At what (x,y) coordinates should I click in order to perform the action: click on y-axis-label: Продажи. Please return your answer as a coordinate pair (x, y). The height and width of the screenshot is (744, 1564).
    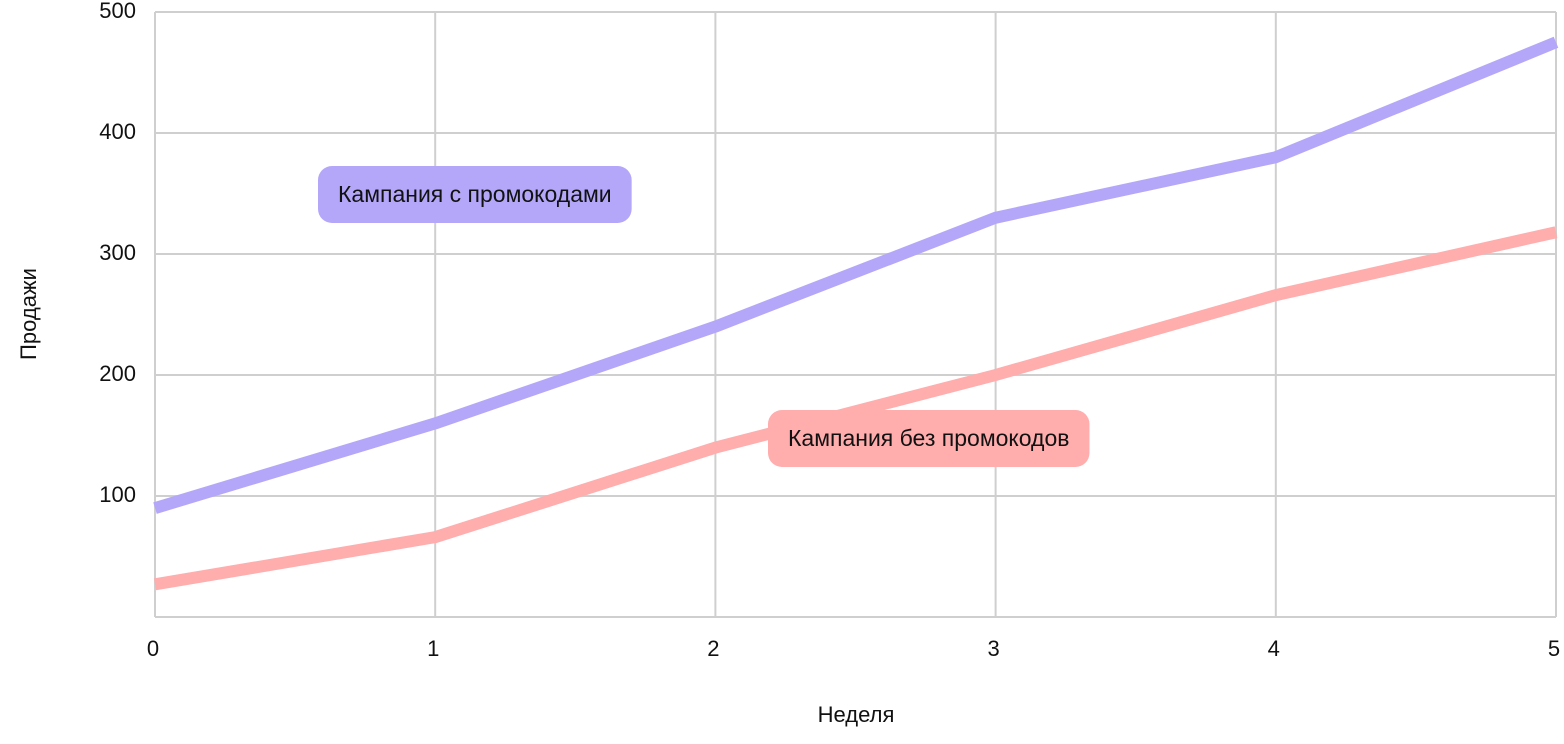
    Looking at the image, I should click on (28, 314).